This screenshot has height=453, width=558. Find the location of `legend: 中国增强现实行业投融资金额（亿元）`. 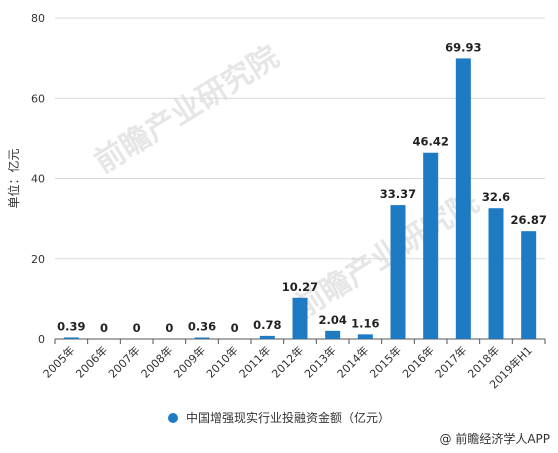

legend: 中国增强现实行业投融资金额（亿元） is located at coordinates (279, 417).